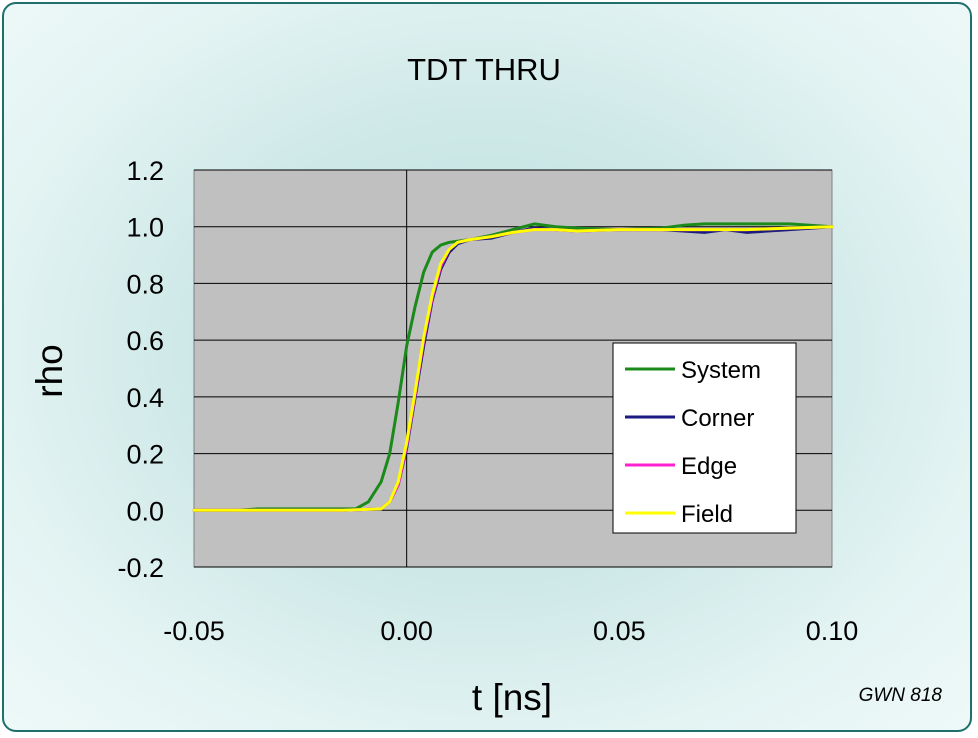 The image size is (978, 738). What do you see at coordinates (140, 568) in the screenshot?
I see `y-tick-label: -0.2` at bounding box center [140, 568].